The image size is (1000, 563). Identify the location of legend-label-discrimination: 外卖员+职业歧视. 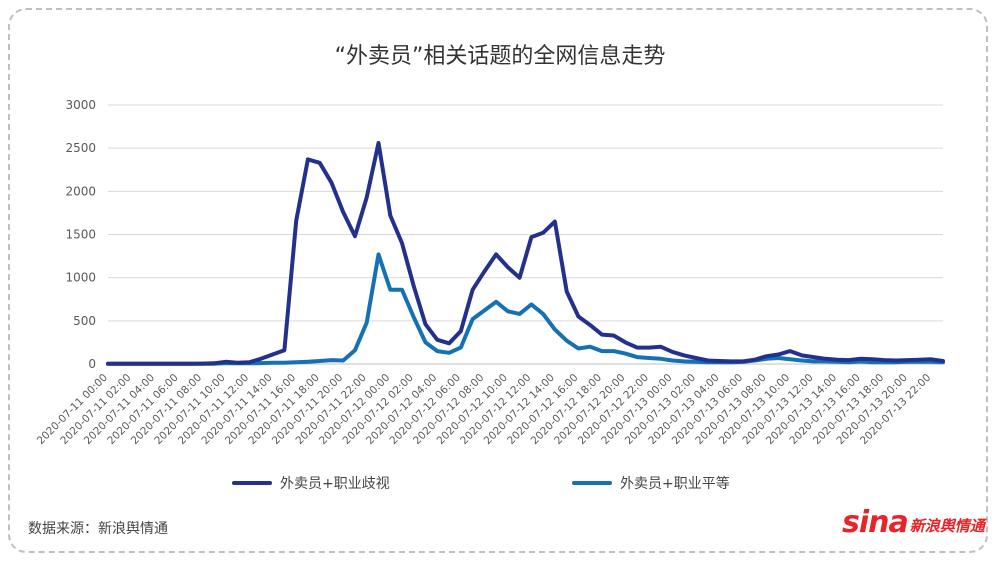
(335, 484).